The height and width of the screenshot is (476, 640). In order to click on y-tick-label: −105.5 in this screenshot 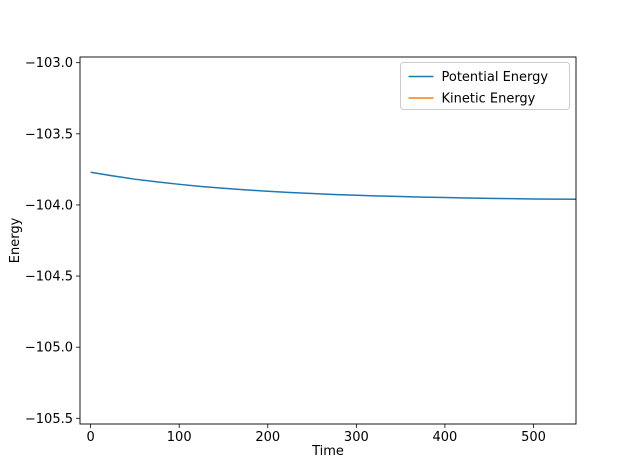, I will do `click(49, 419)`.